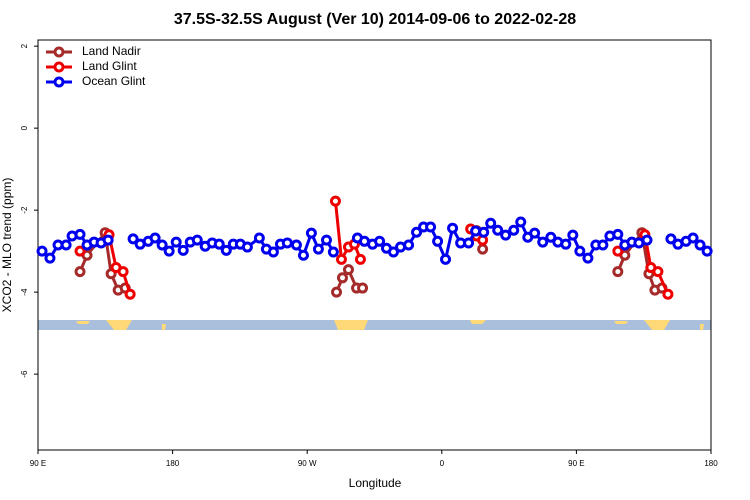  What do you see at coordinates (111, 51) in the screenshot?
I see `legend-label: Land Nadir` at bounding box center [111, 51].